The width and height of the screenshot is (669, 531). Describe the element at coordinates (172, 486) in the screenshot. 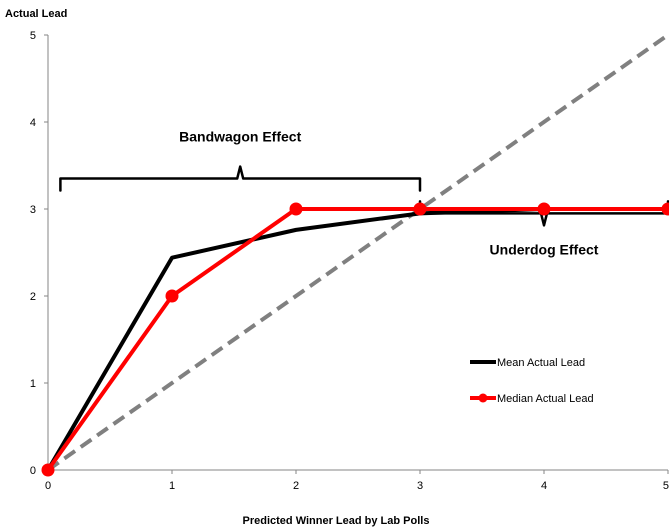

I see `x-tick-label: 1` at that location.